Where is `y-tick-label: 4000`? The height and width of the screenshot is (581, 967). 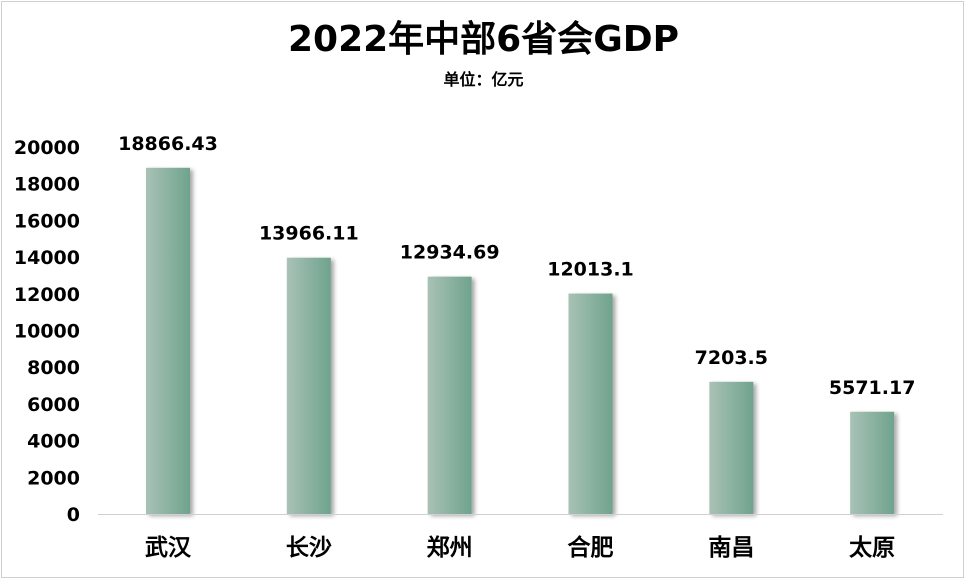 y-tick-label: 4000 is located at coordinates (53, 442).